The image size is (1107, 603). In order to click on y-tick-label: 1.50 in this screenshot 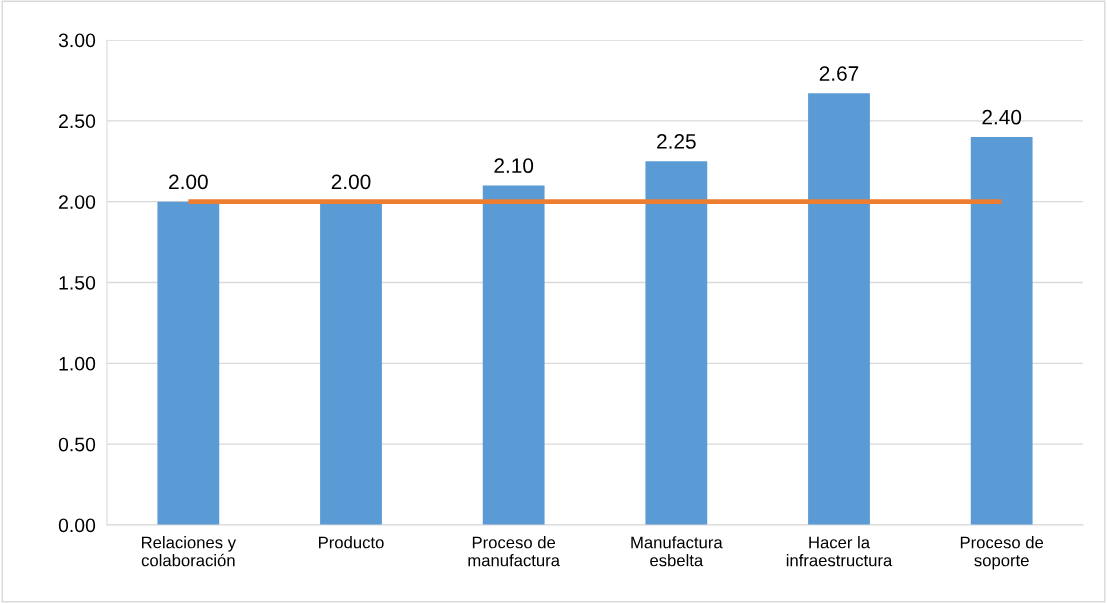, I will do `click(77, 282)`.